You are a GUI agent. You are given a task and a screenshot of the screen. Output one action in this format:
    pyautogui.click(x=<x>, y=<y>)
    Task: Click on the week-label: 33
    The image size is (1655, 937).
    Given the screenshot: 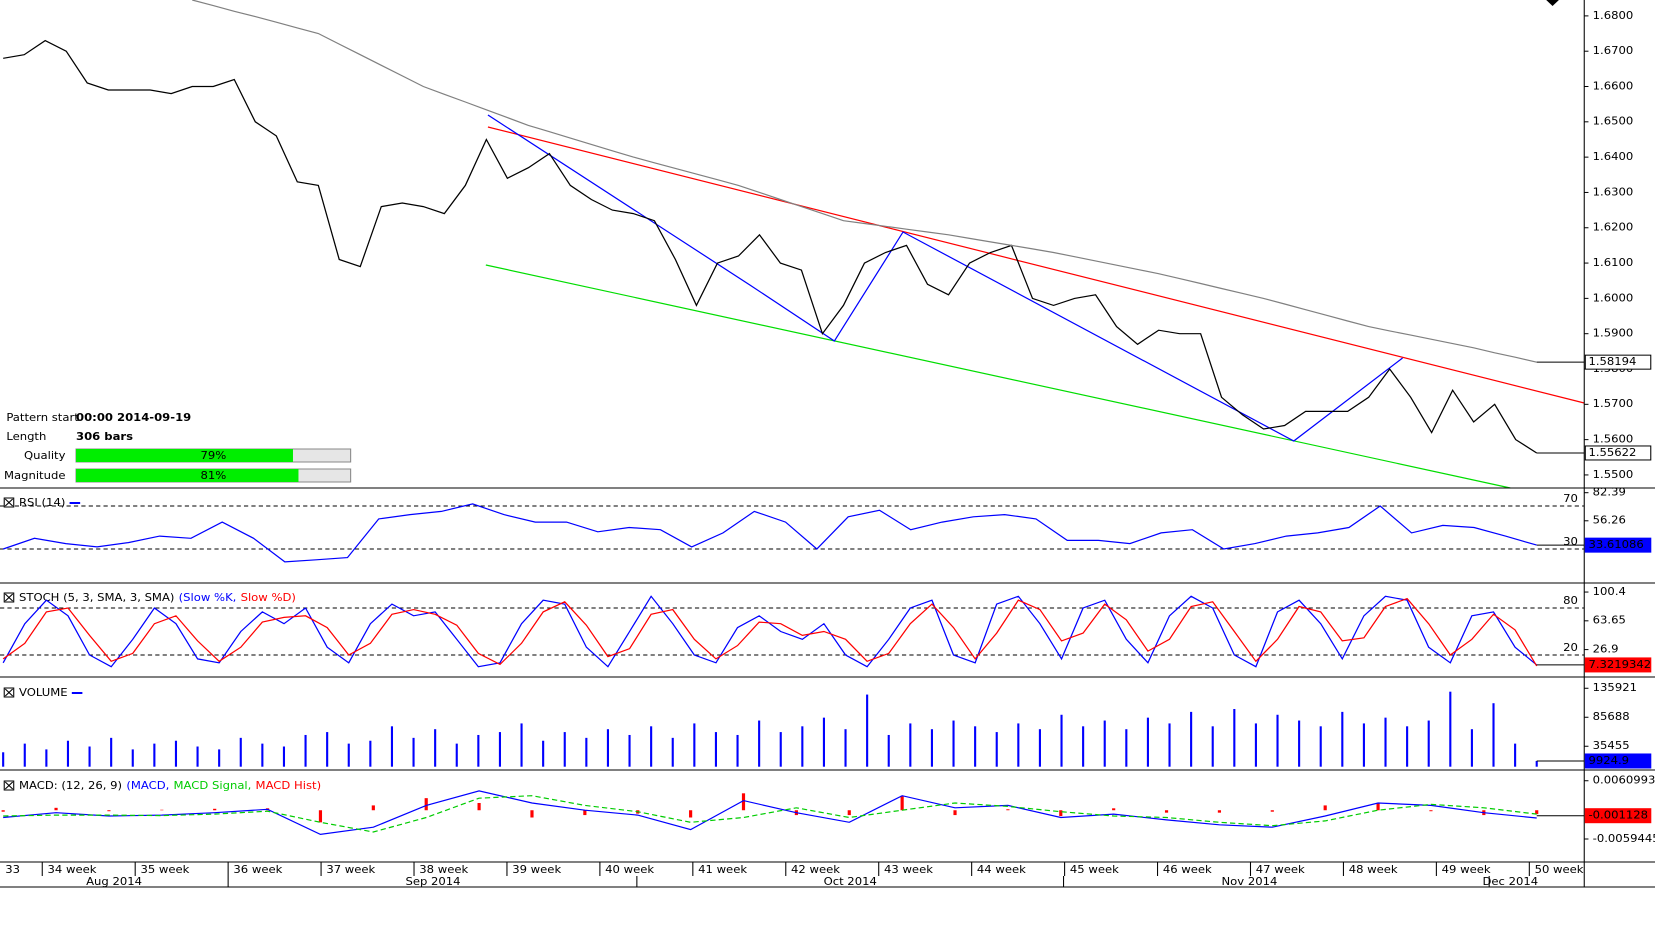 What is the action you would take?
    pyautogui.click(x=12, y=869)
    